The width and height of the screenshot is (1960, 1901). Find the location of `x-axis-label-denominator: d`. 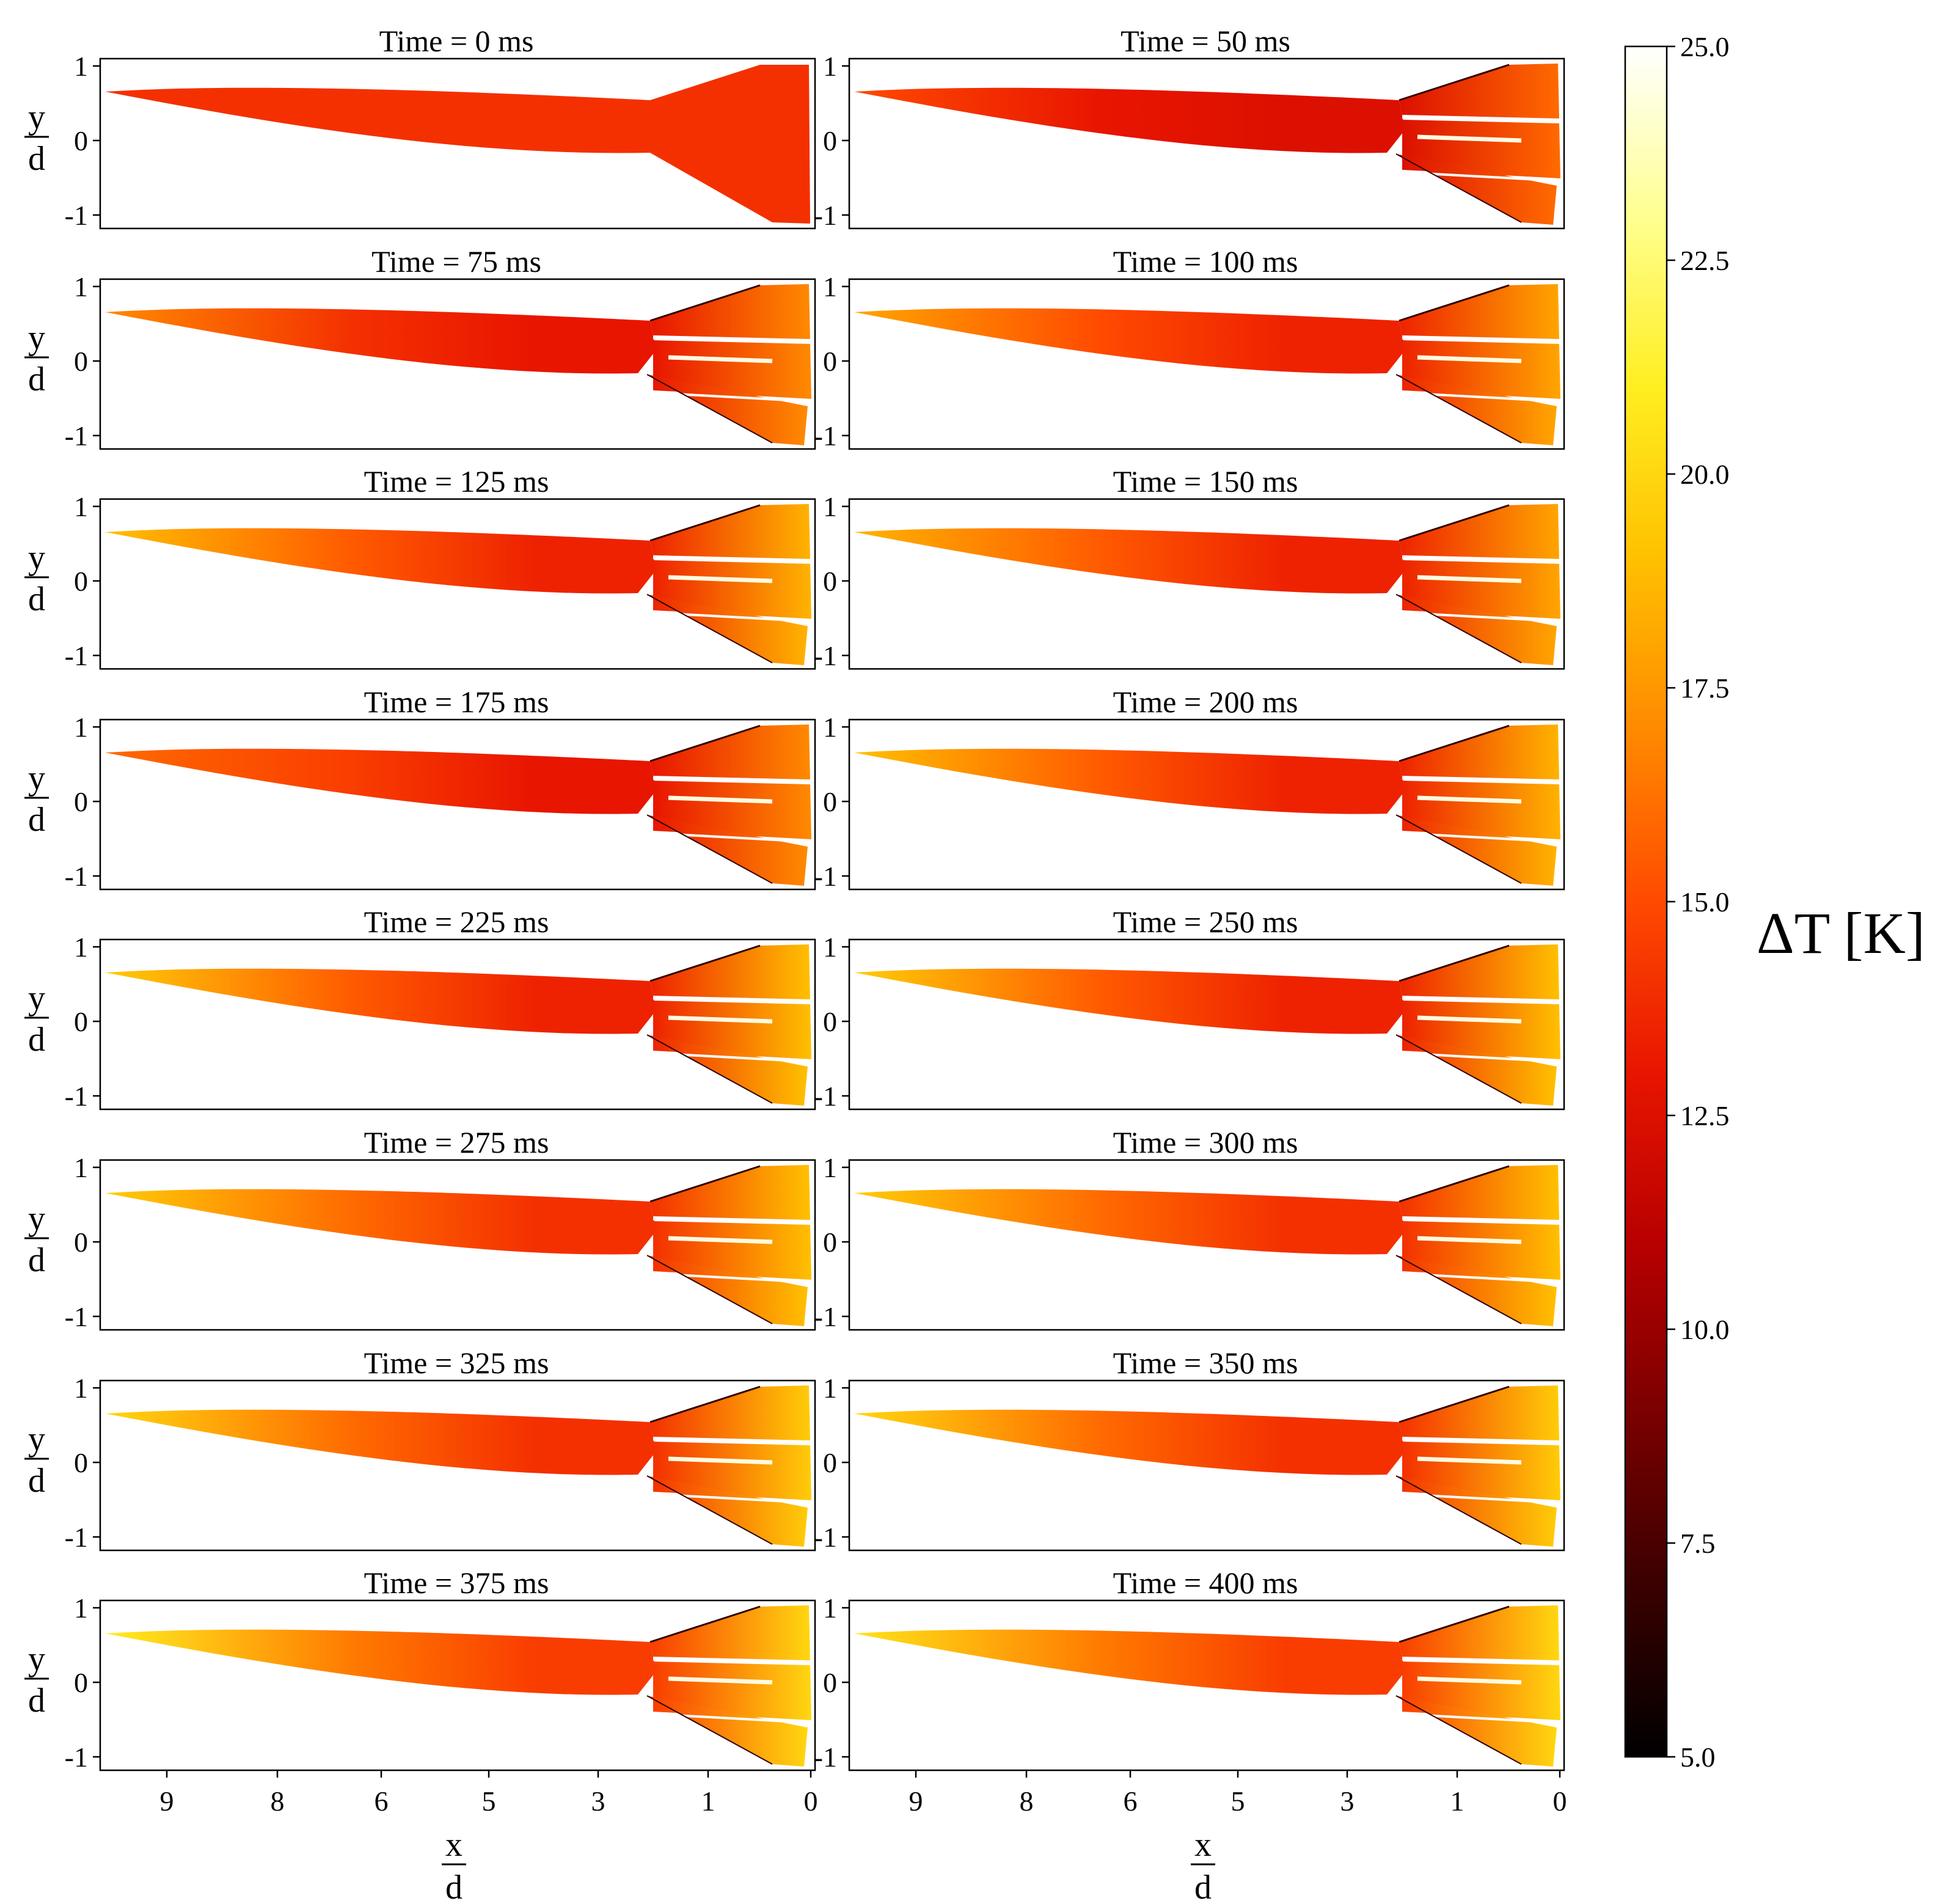

x-axis-label-denominator: d is located at coordinates (1203, 1885).